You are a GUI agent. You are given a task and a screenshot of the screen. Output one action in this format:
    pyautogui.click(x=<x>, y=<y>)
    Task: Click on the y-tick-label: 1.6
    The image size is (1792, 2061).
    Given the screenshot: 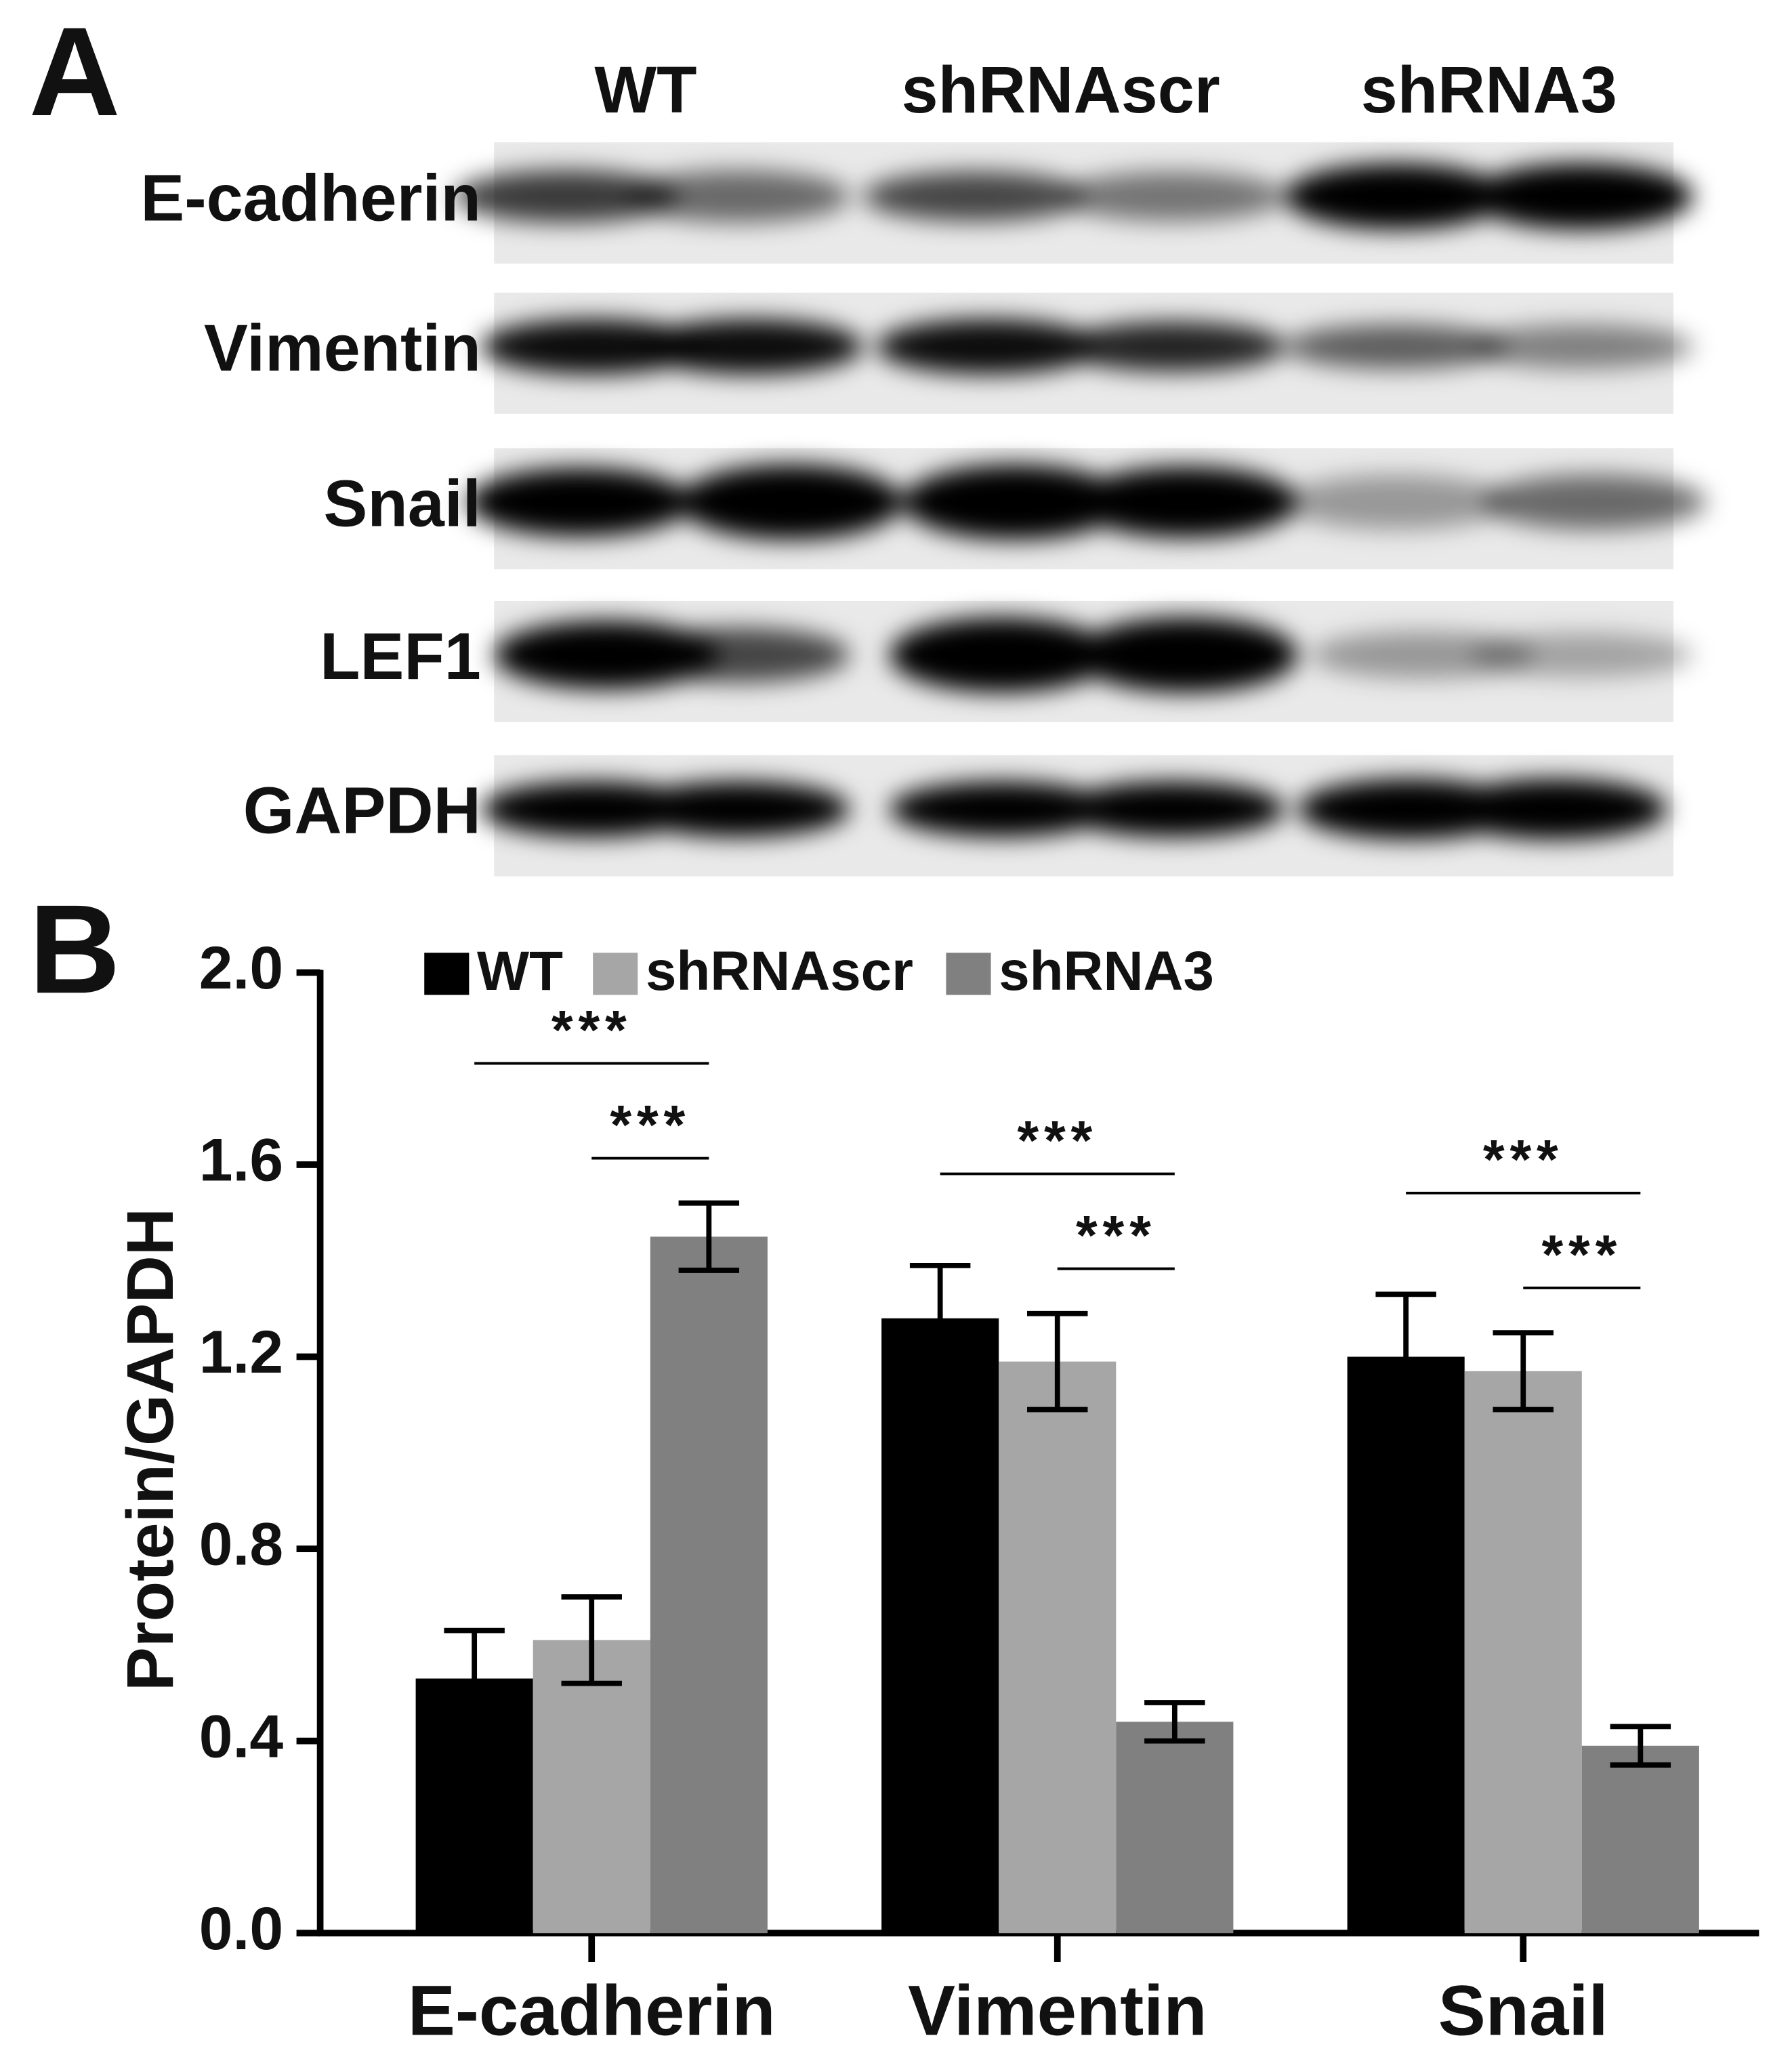 What is the action you would take?
    pyautogui.click(x=241, y=1160)
    